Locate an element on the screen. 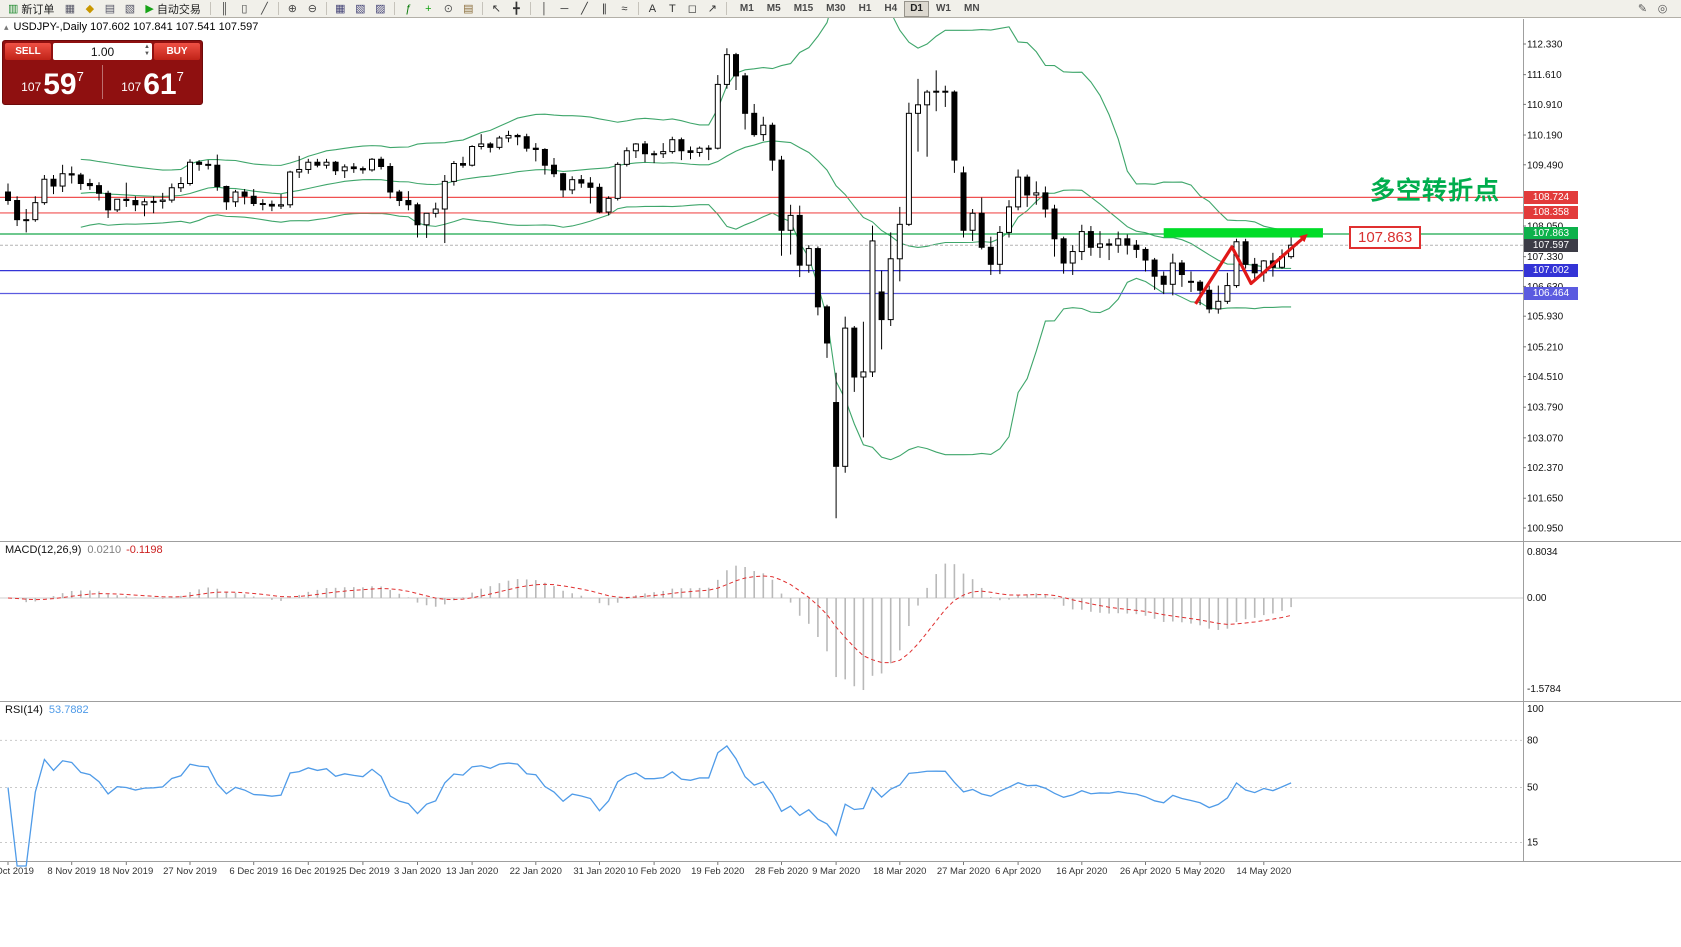 The width and height of the screenshot is (1681, 947). timeframe-toolbar: M1 M5 M15 M30 H1 H4 D1 W1 MN is located at coordinates (860, 8).